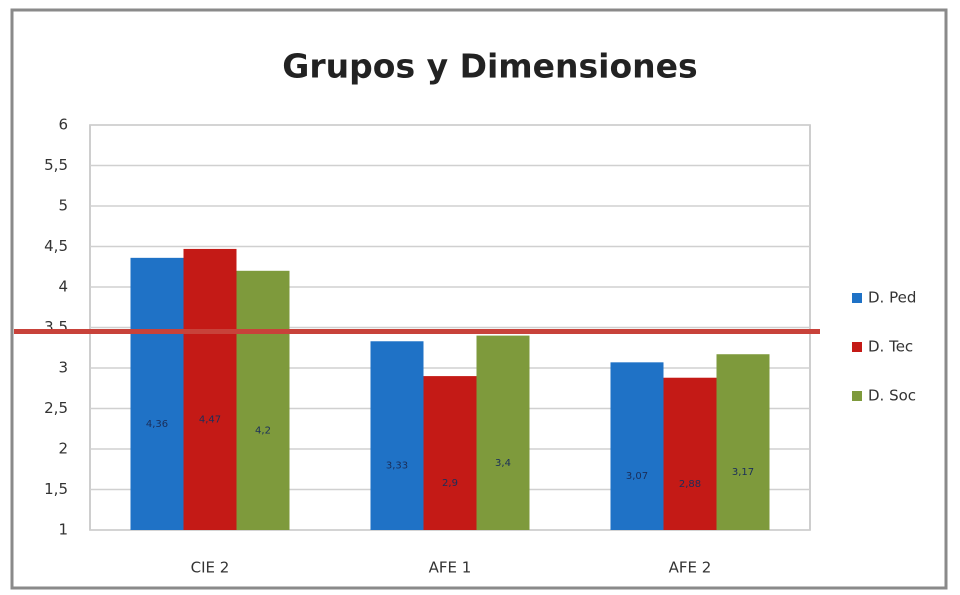 Image resolution: width=960 pixels, height=595 pixels. Describe the element at coordinates (263, 430) in the screenshot. I see `data-label: 4,2` at that location.